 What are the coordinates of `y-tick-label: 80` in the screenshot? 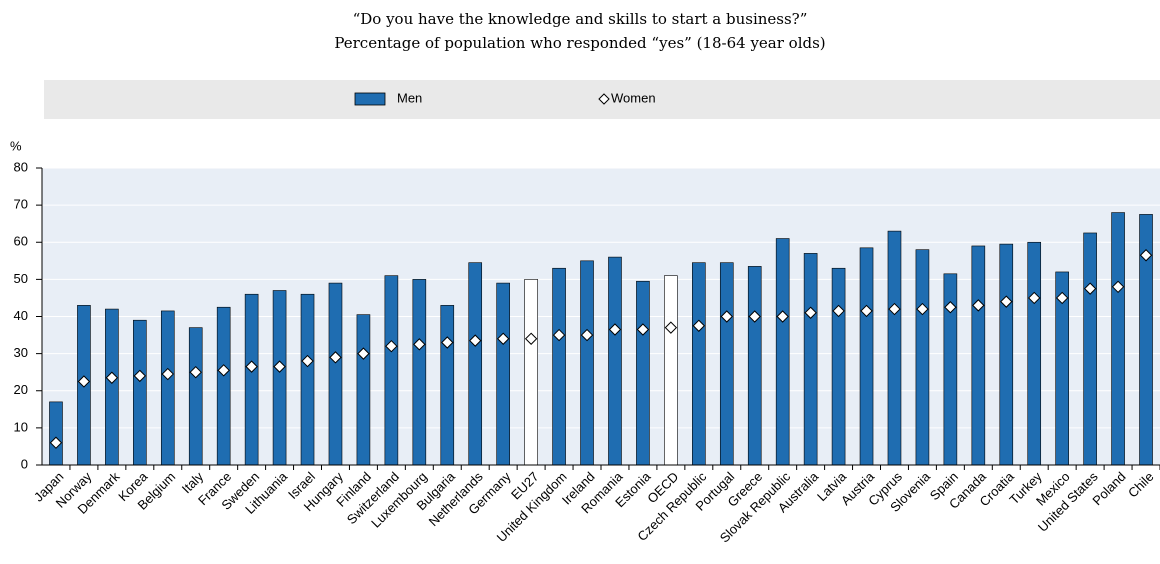 It's located at (21, 166).